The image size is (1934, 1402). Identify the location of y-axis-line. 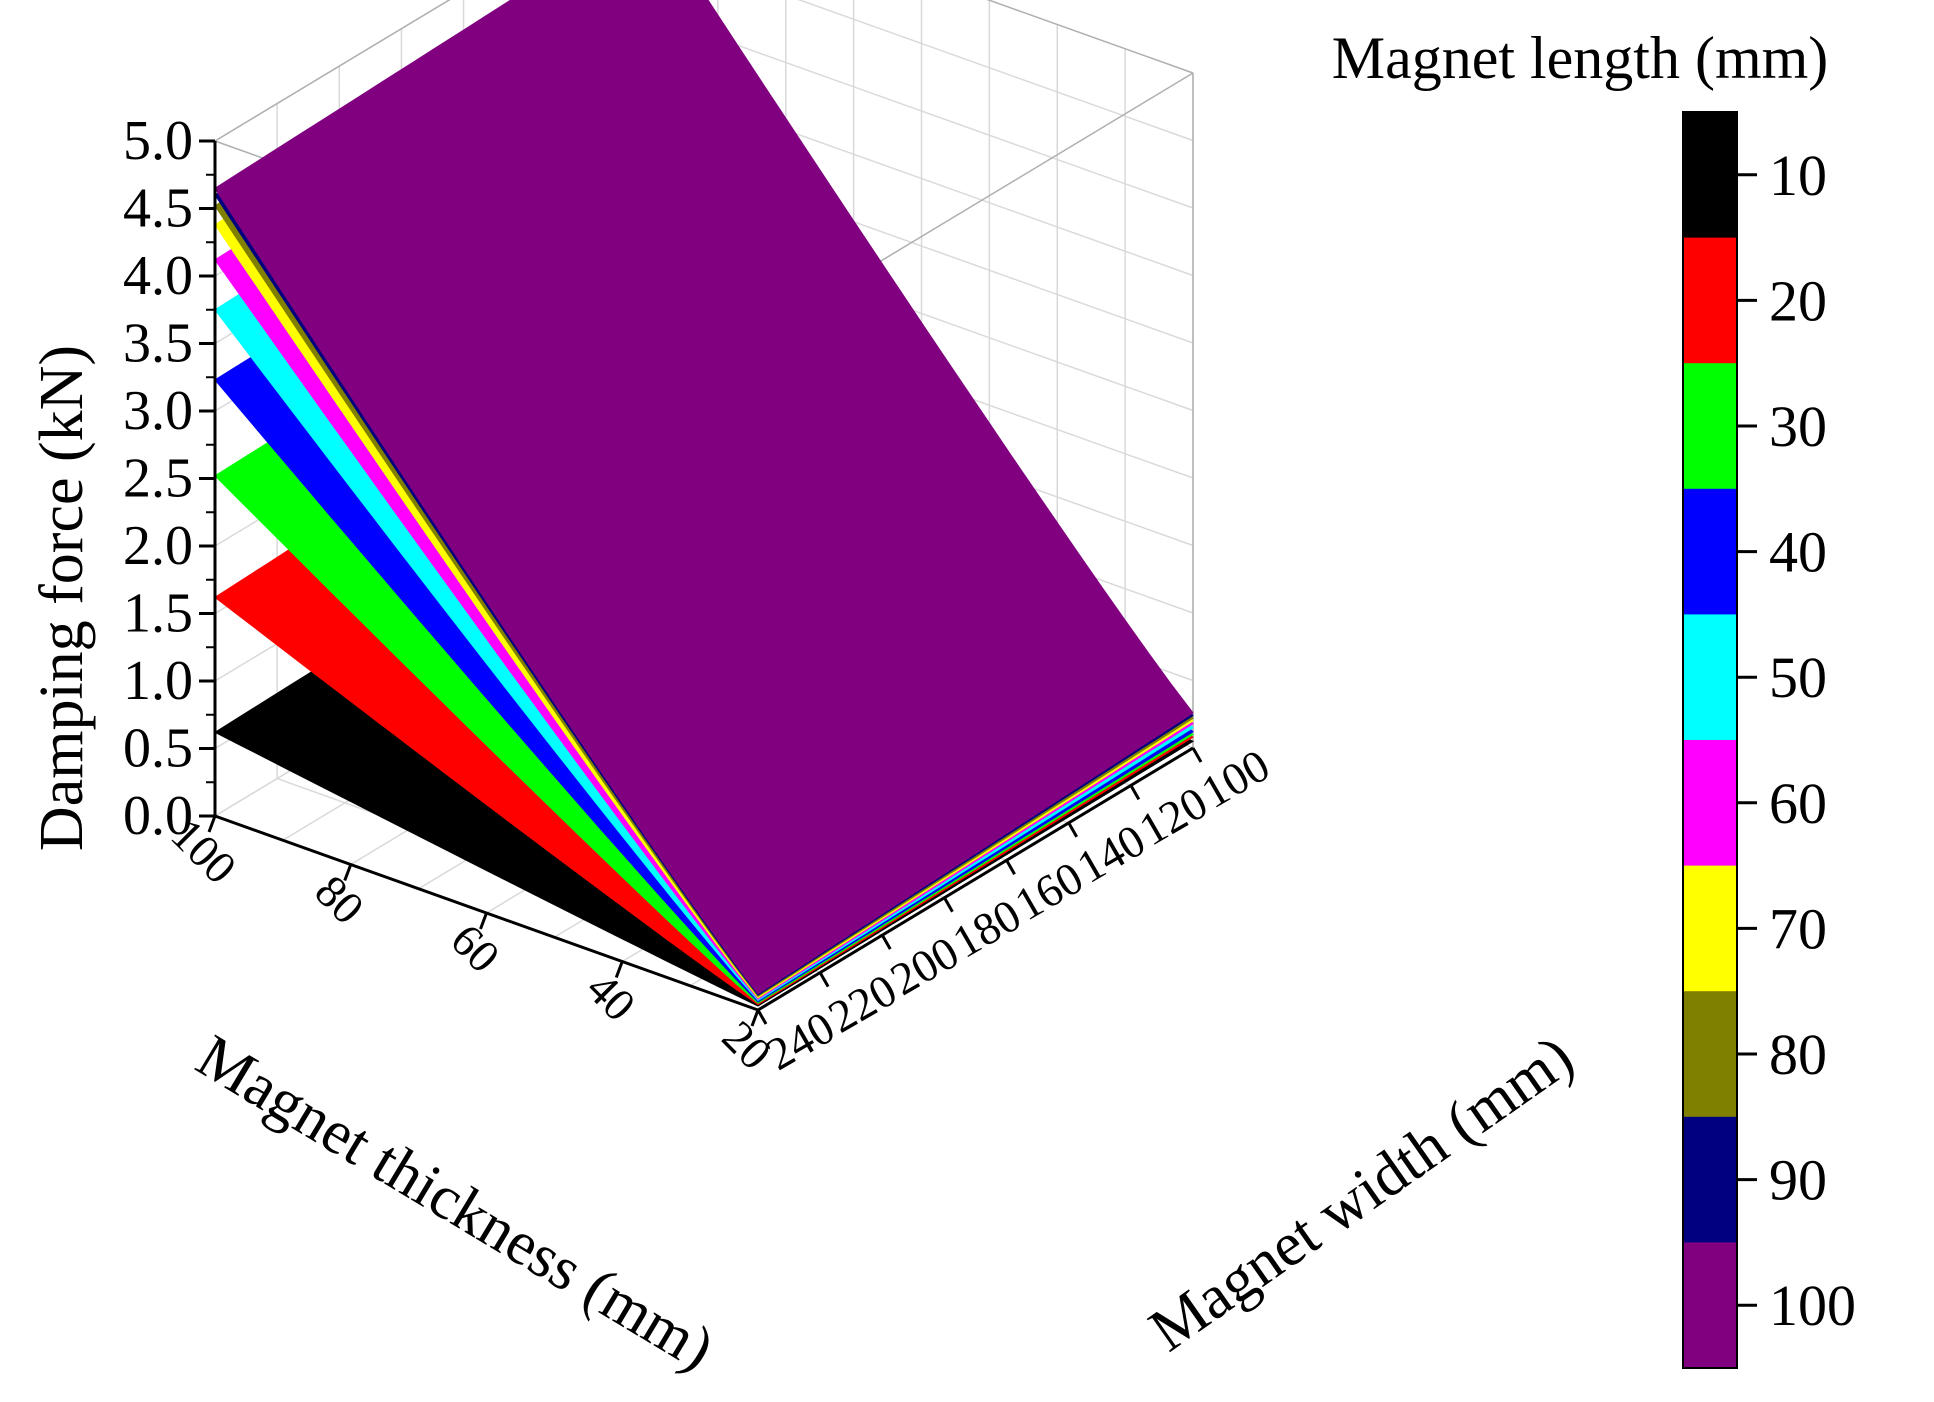
(975, 879).